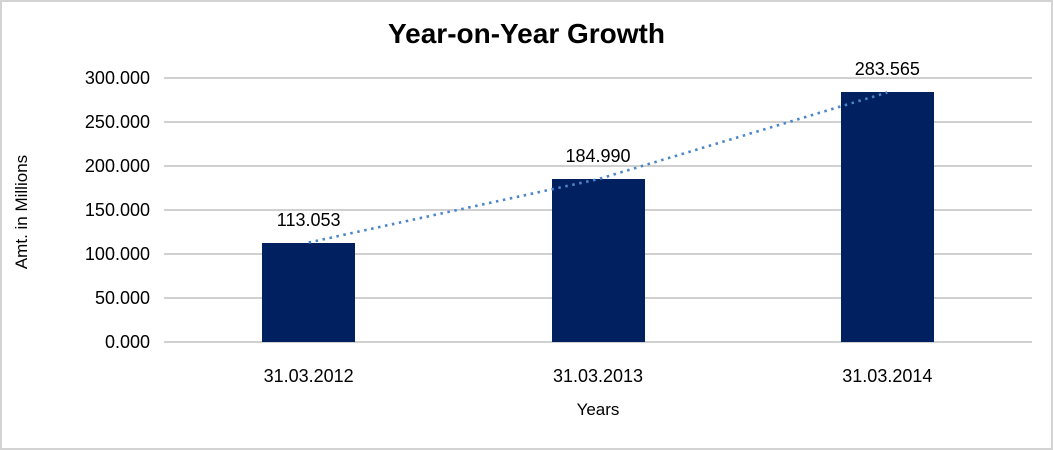 The width and height of the screenshot is (1053, 450). Describe the element at coordinates (117, 254) in the screenshot. I see `y-axis-tick-label: 100.000` at that location.